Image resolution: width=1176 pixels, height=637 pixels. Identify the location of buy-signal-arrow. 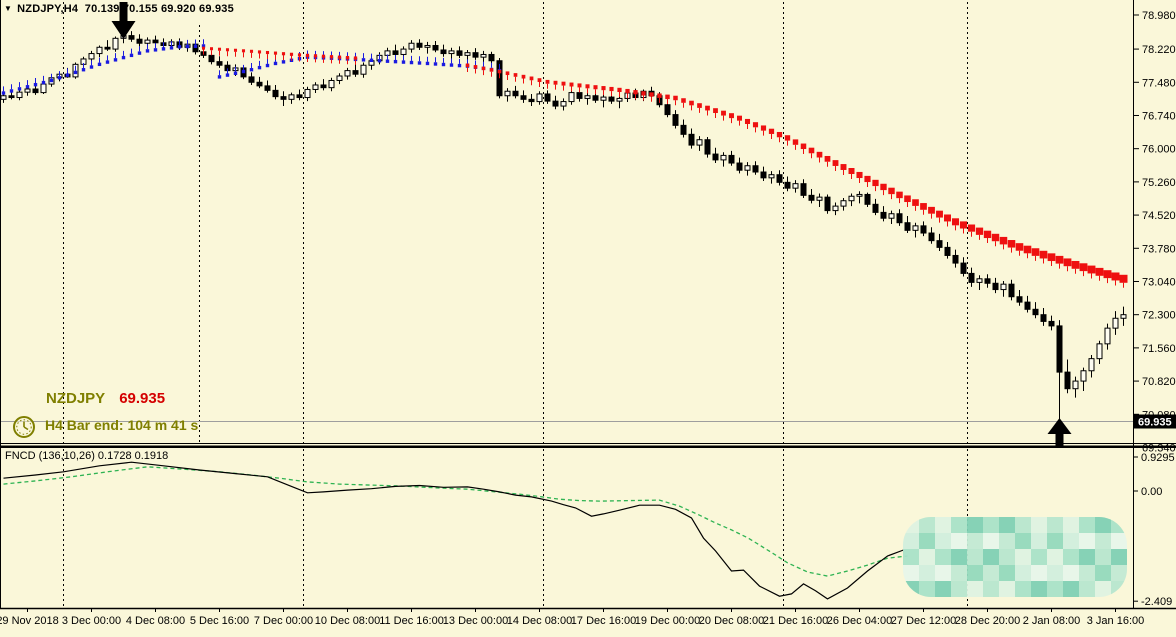
(1059, 432).